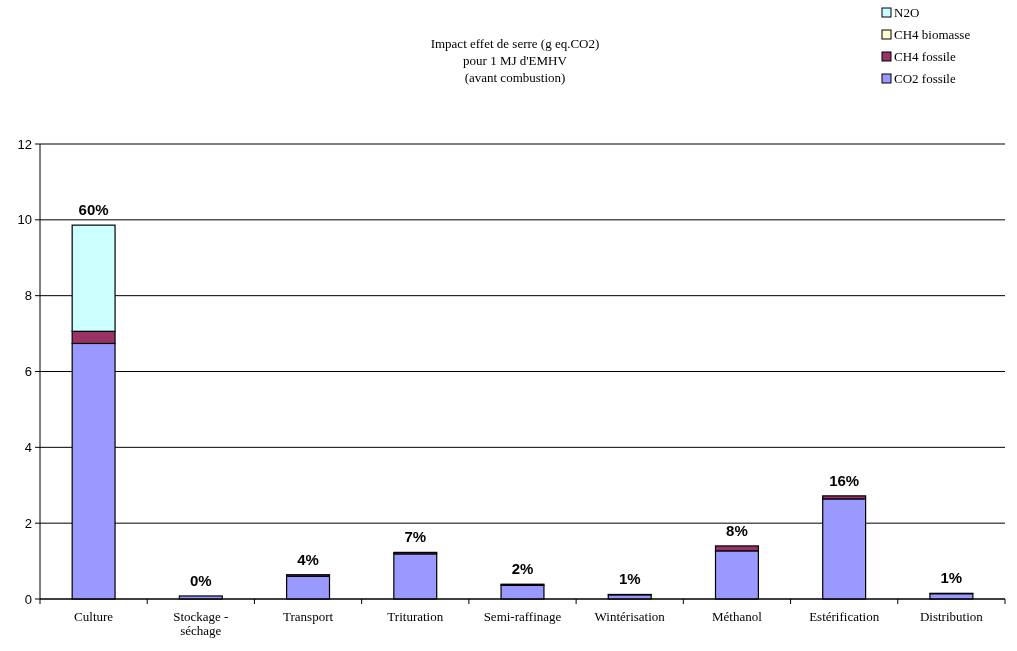  I want to click on x-tick-label: Wintérisation, so click(630, 616).